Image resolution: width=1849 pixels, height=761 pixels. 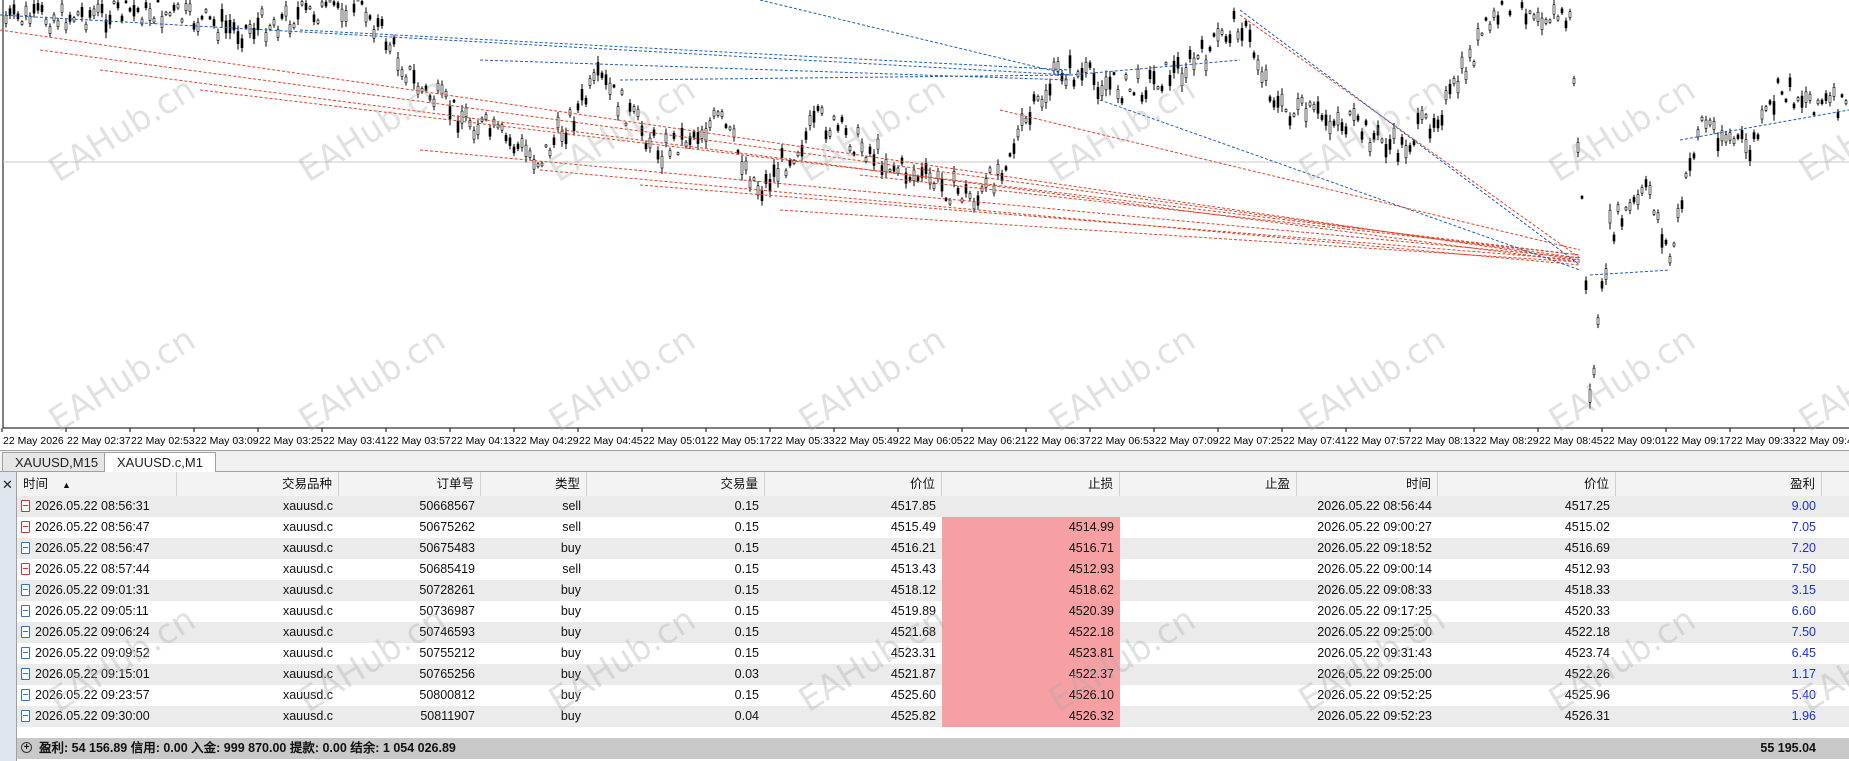 What do you see at coordinates (1803, 674) in the screenshot?
I see `profit-cell: 1.17` at bounding box center [1803, 674].